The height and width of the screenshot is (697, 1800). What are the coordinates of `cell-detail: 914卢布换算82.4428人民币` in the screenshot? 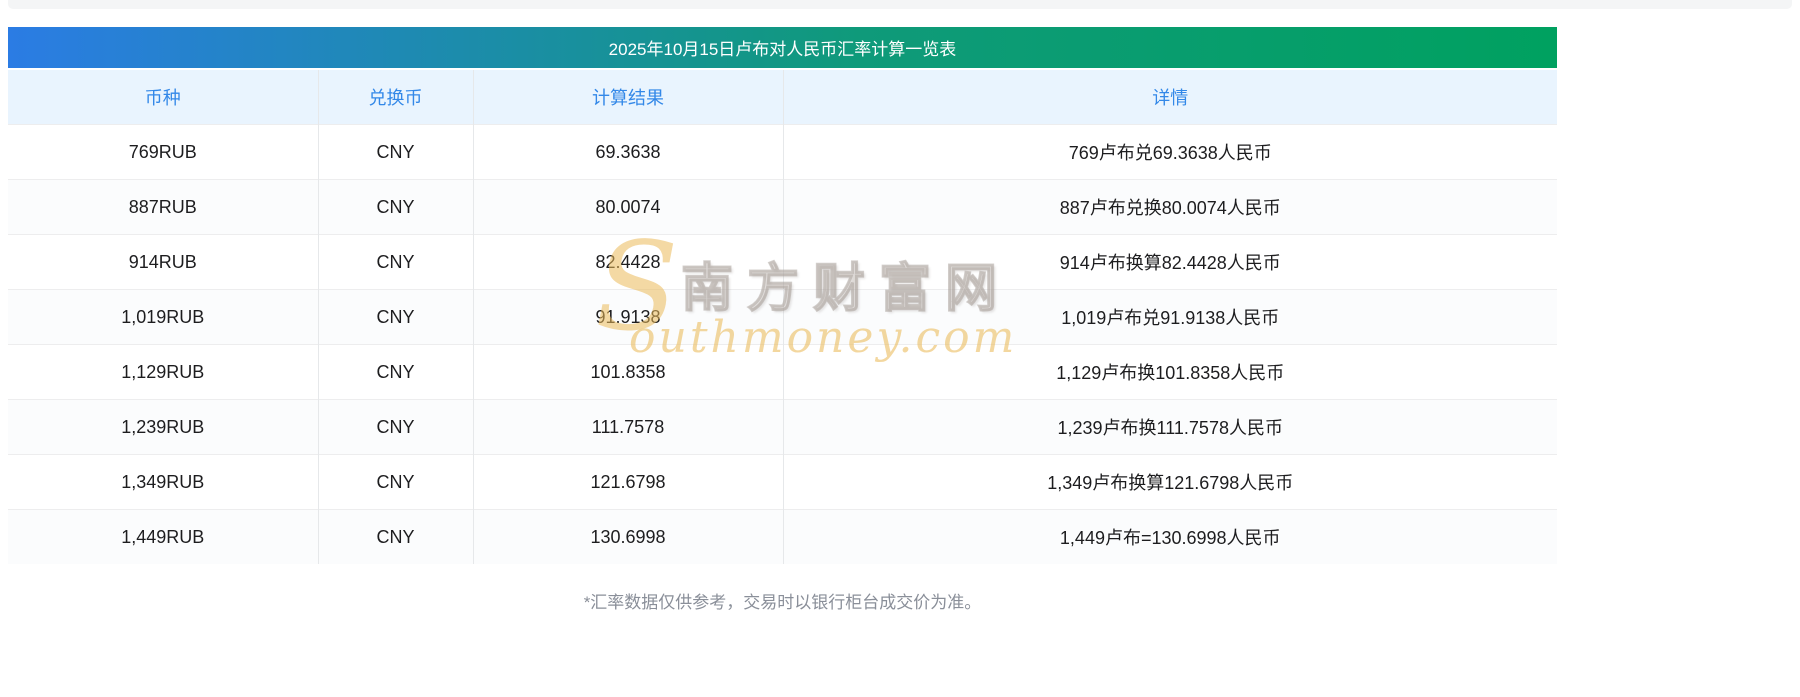 It's located at (1170, 262).